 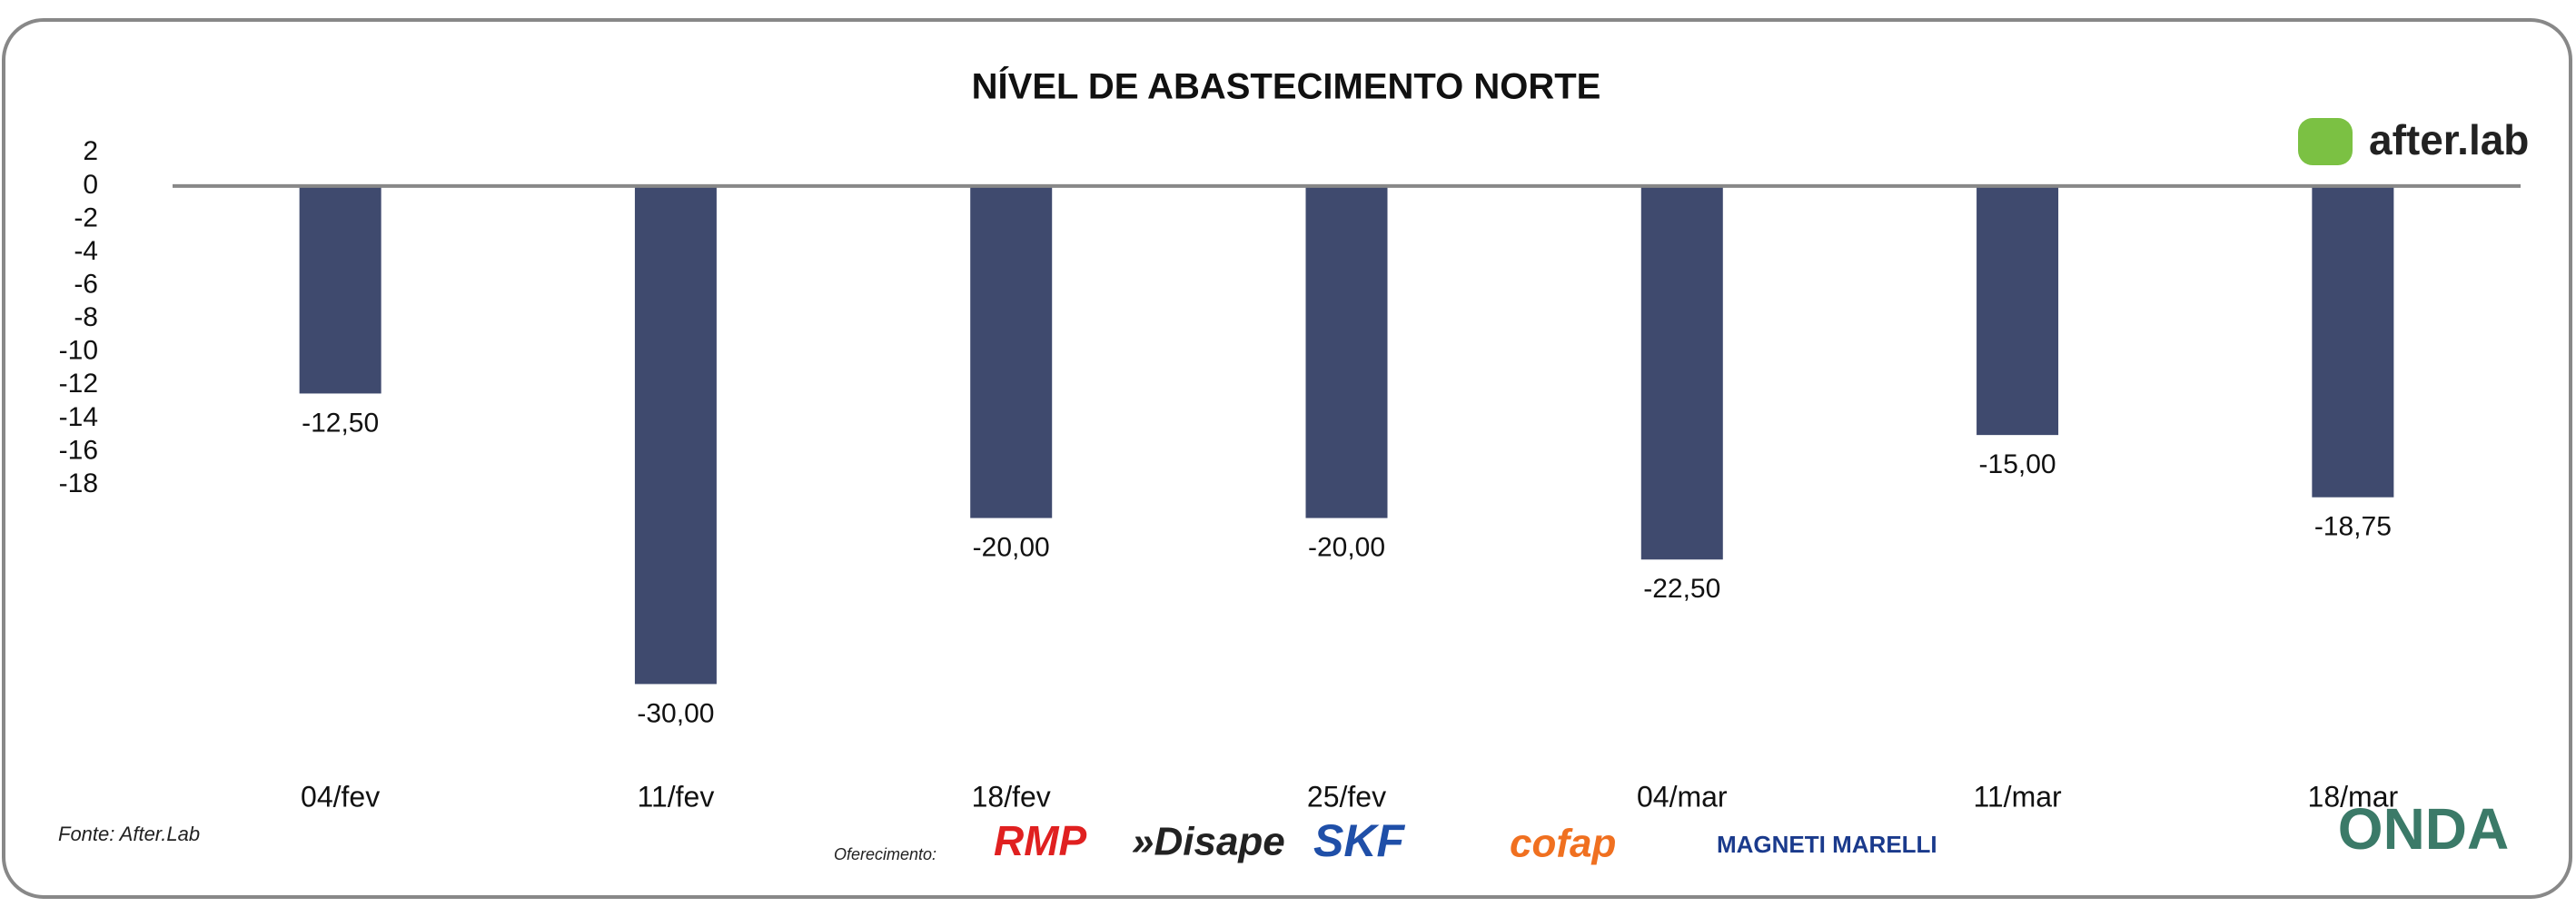 I want to click on y-tick-label: -16, so click(x=78, y=450).